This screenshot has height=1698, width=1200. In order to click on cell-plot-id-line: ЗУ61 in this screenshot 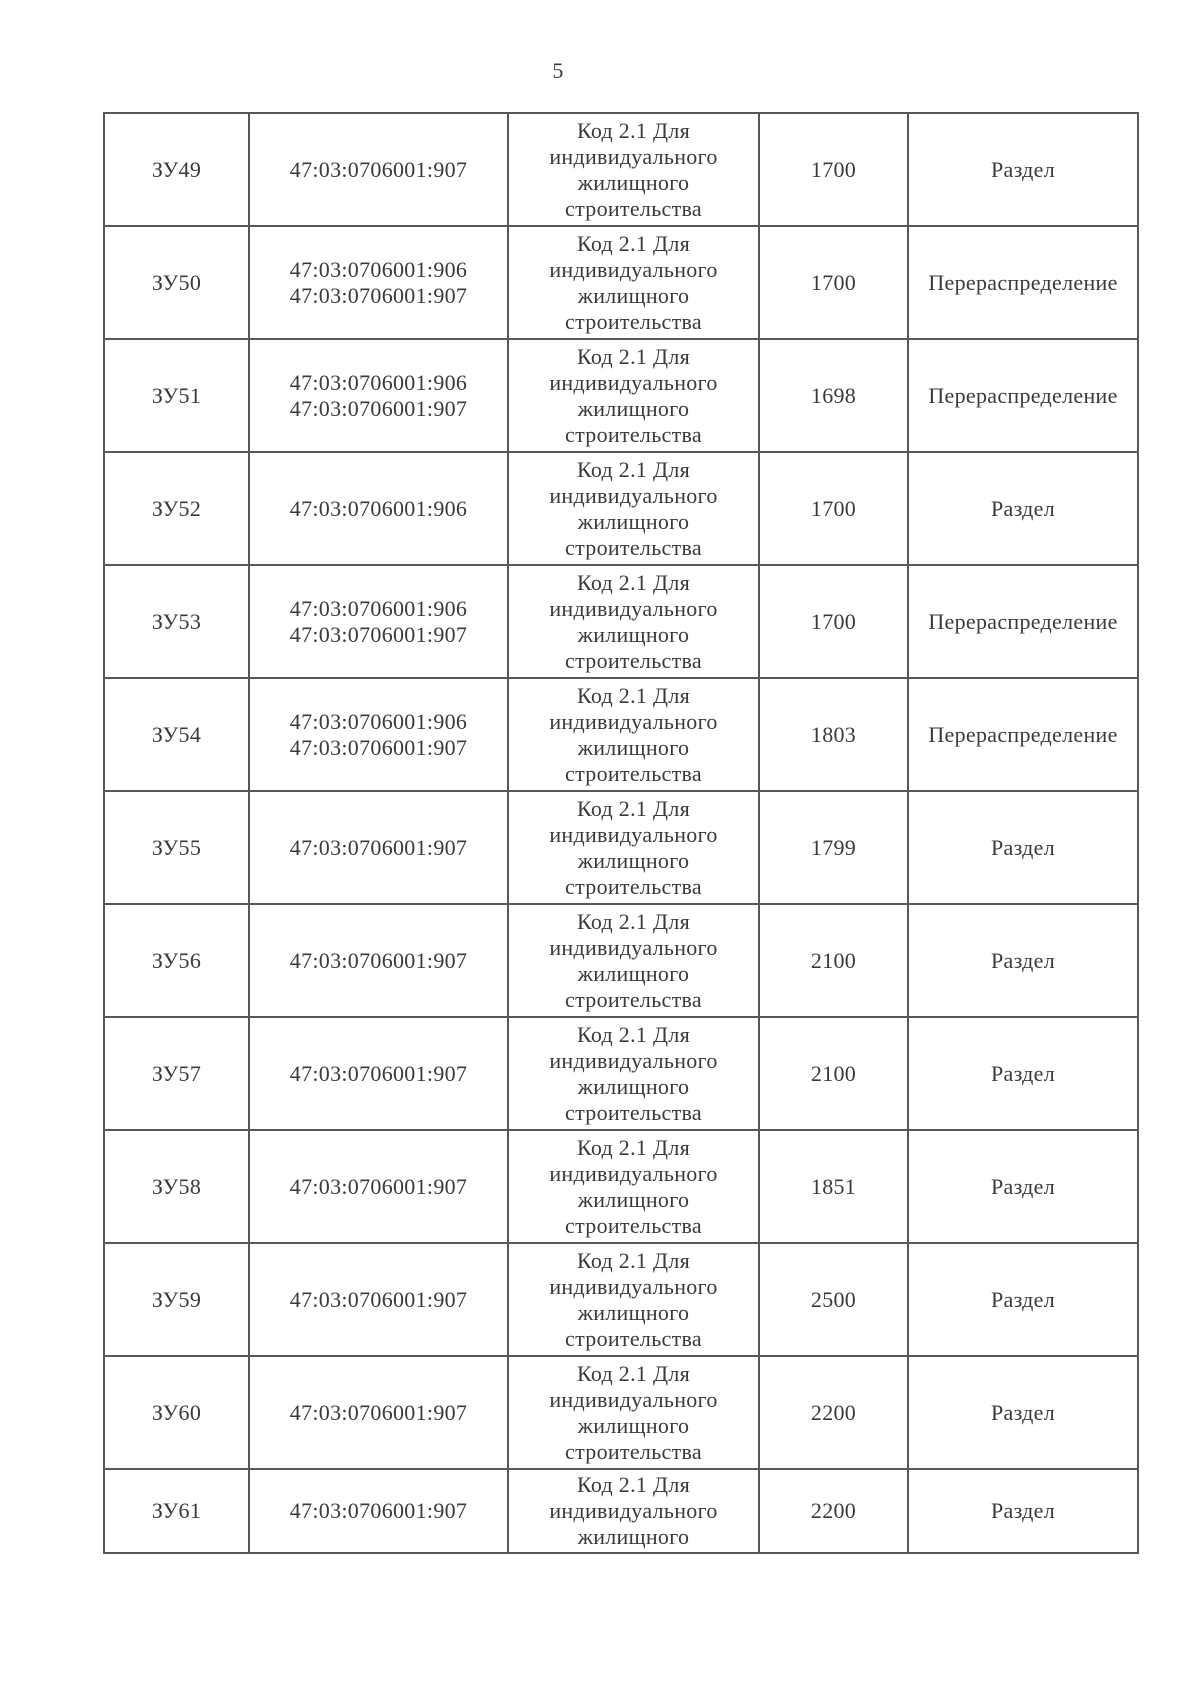, I will do `click(176, 1510)`.